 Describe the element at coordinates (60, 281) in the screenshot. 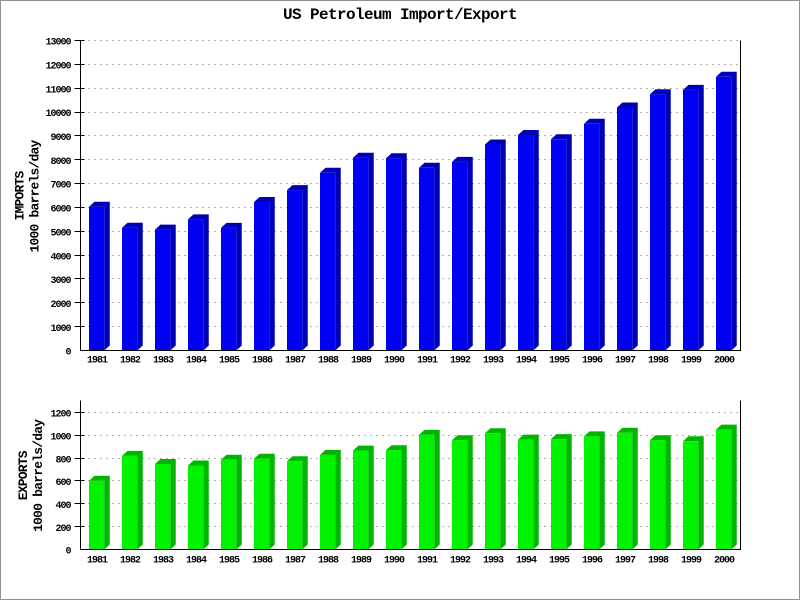

I see `svg-text: 3000` at that location.